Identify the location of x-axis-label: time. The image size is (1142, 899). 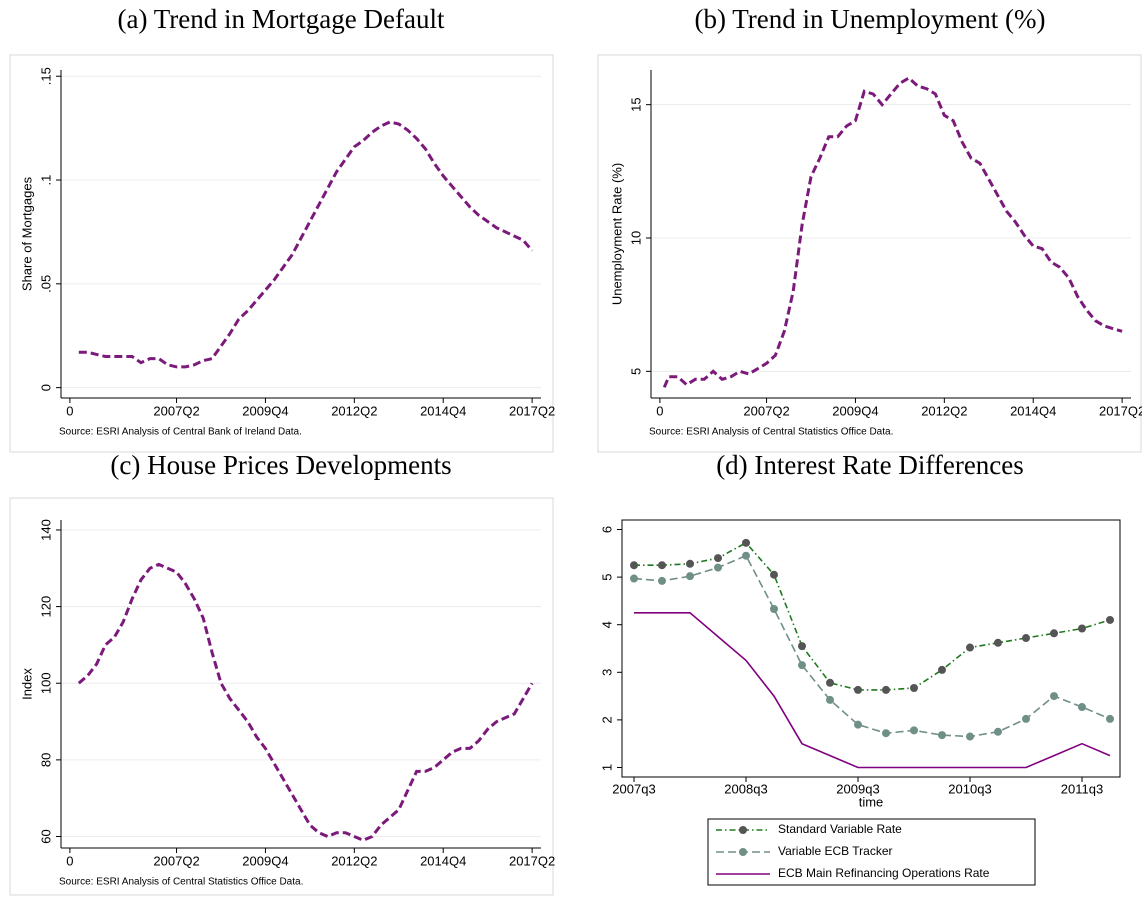
(871, 801).